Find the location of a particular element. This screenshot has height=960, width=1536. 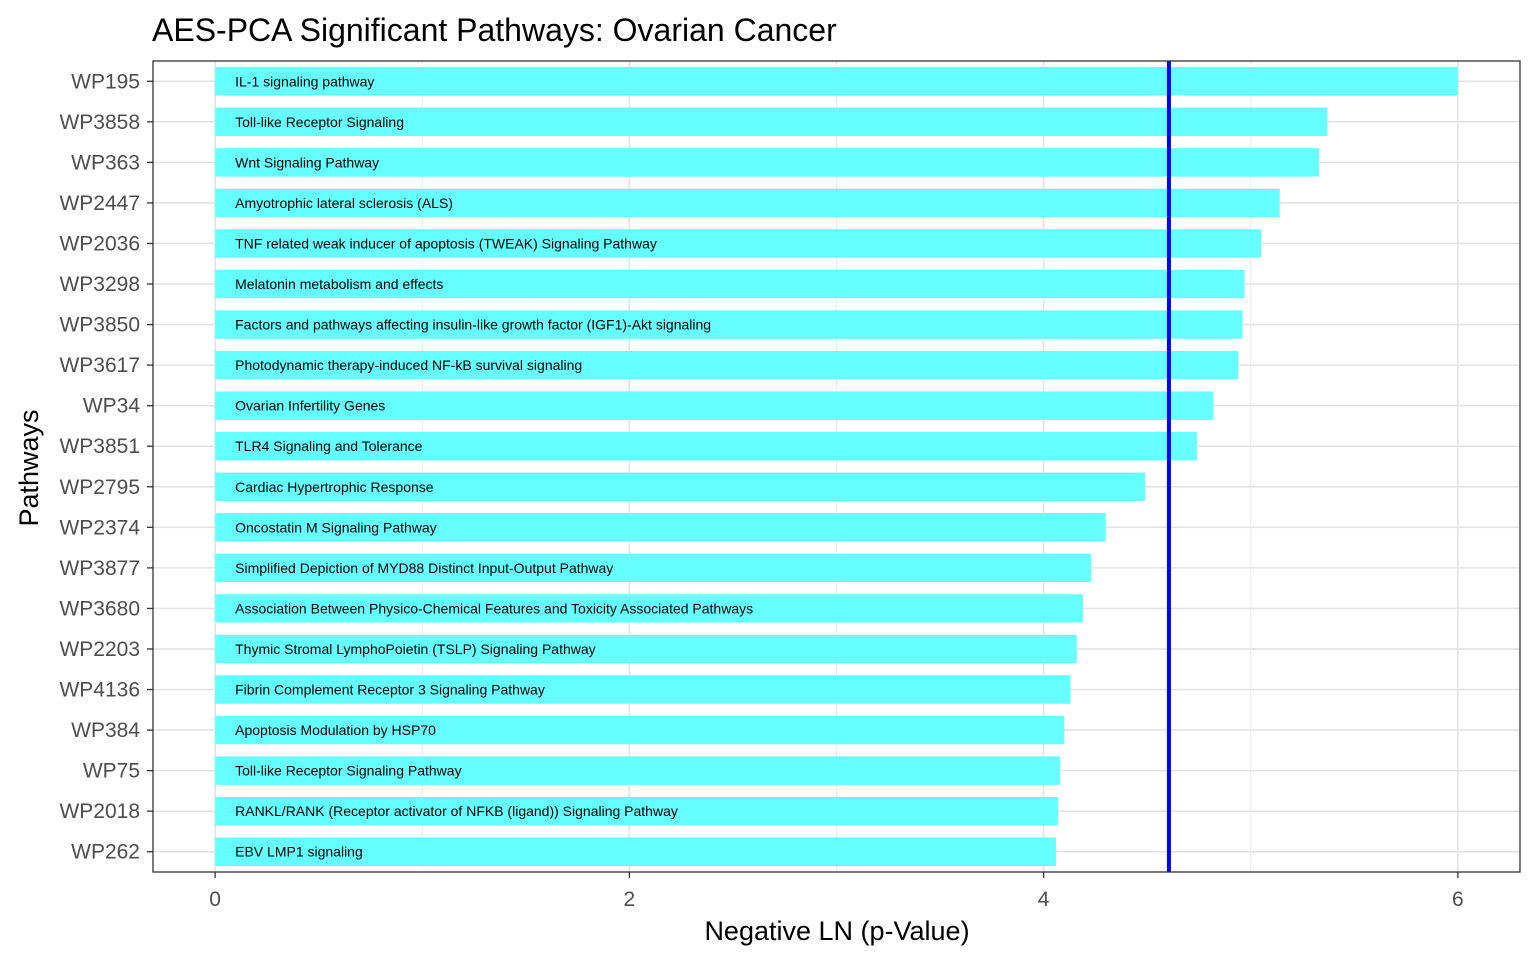

y-tick-label: WP384 is located at coordinates (105, 730).